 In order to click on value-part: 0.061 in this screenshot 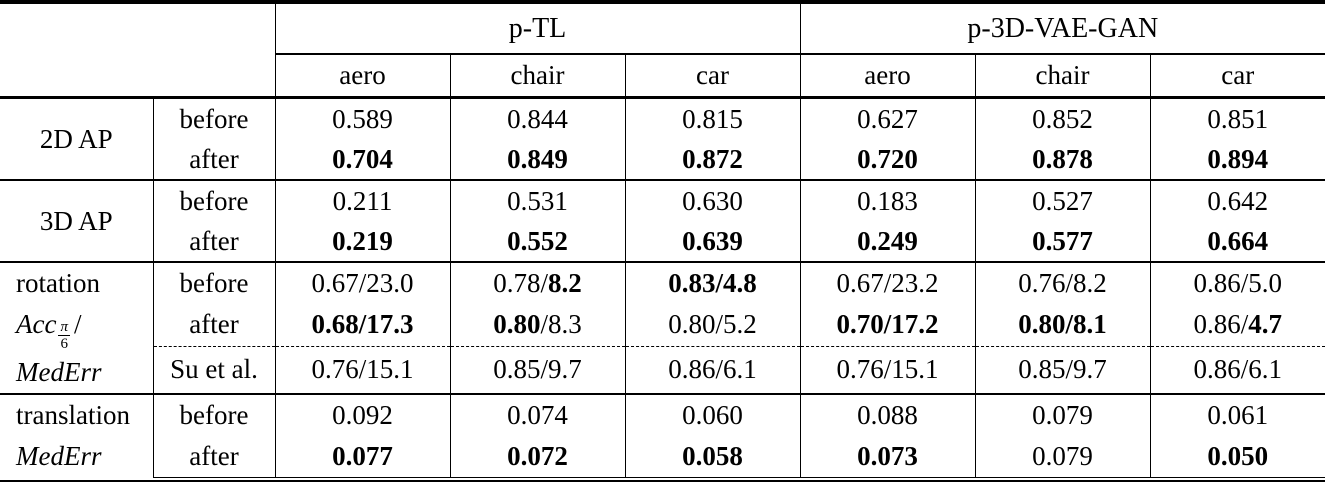, I will do `click(1238, 414)`.